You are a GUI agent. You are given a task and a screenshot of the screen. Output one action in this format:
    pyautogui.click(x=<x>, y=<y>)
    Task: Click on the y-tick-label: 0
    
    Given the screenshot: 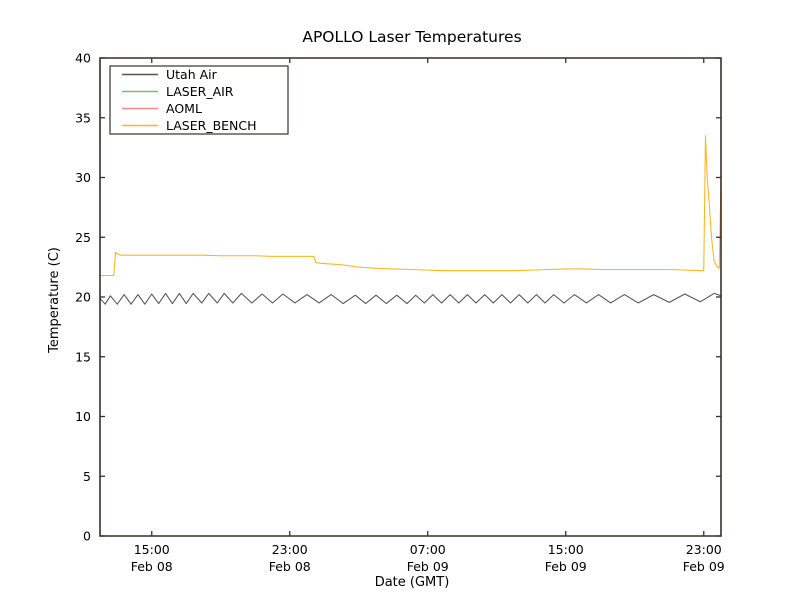 What is the action you would take?
    pyautogui.click(x=87, y=536)
    